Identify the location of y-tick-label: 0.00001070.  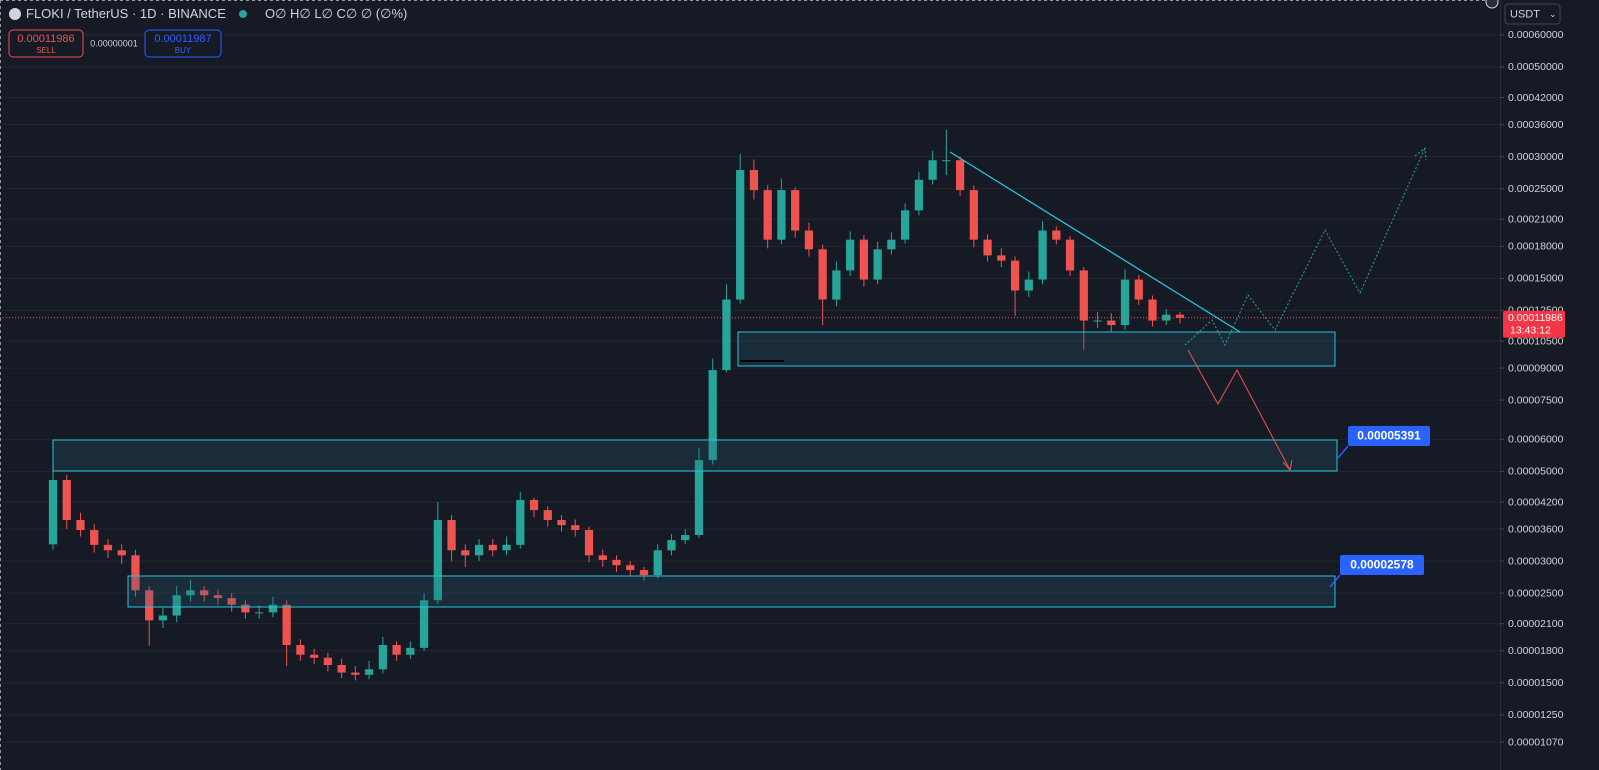
(1536, 742).